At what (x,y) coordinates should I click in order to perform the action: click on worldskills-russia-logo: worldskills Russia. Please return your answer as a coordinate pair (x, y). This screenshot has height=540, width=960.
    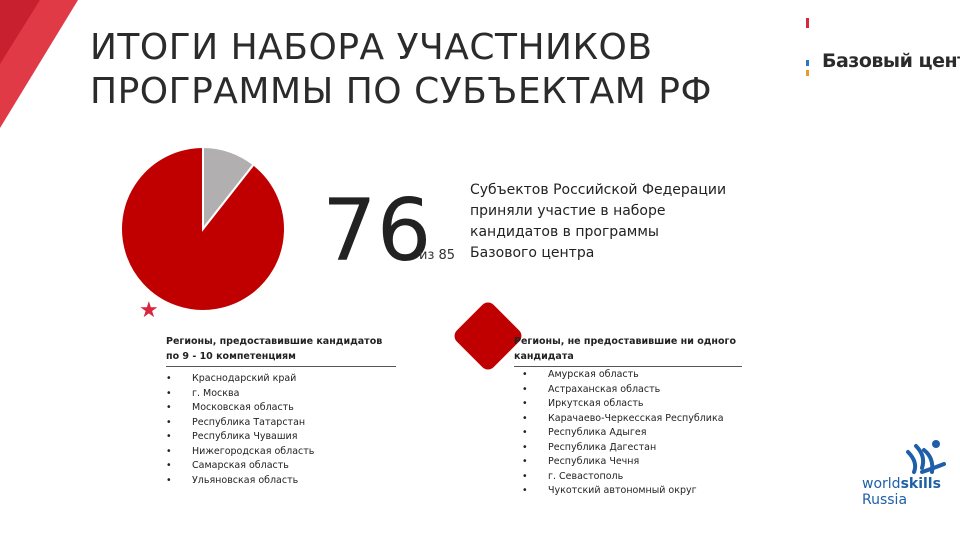
    Looking at the image, I should click on (901, 492).